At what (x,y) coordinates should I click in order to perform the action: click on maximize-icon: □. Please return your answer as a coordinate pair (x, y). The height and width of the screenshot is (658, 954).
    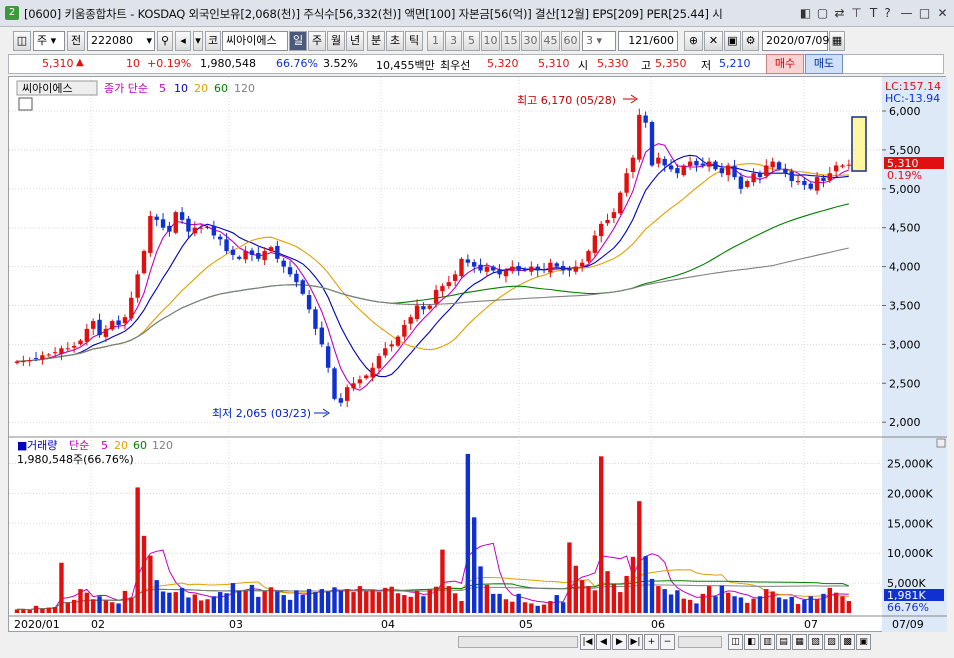
    Looking at the image, I should click on (924, 13).